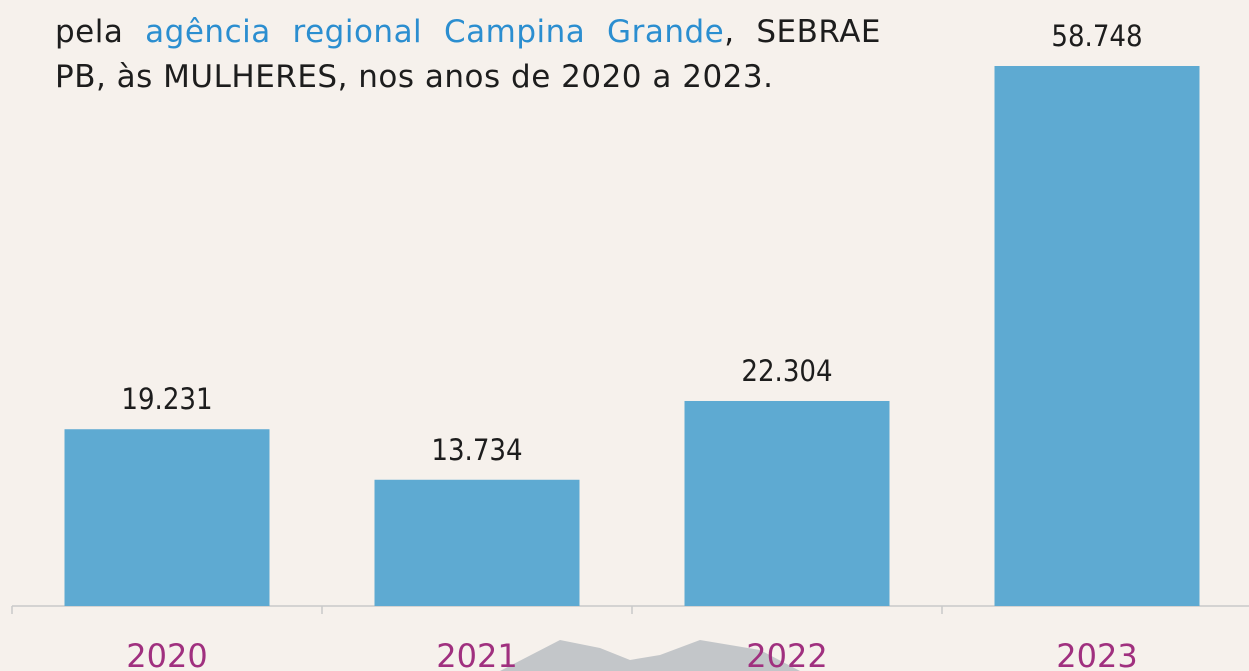 Image resolution: width=1249 pixels, height=671 pixels. Describe the element at coordinates (1096, 36) in the screenshot. I see `value-label: 58.748` at that location.